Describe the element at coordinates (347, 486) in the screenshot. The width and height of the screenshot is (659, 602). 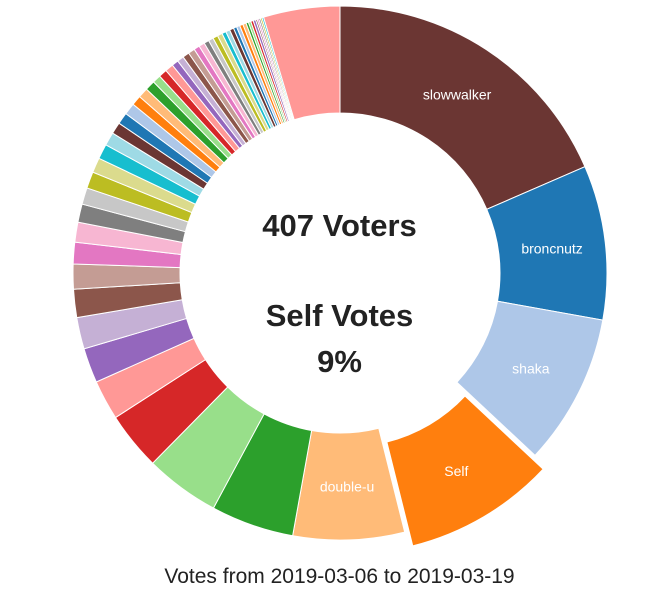
I see `slice-label-double-u: double-u` at that location.